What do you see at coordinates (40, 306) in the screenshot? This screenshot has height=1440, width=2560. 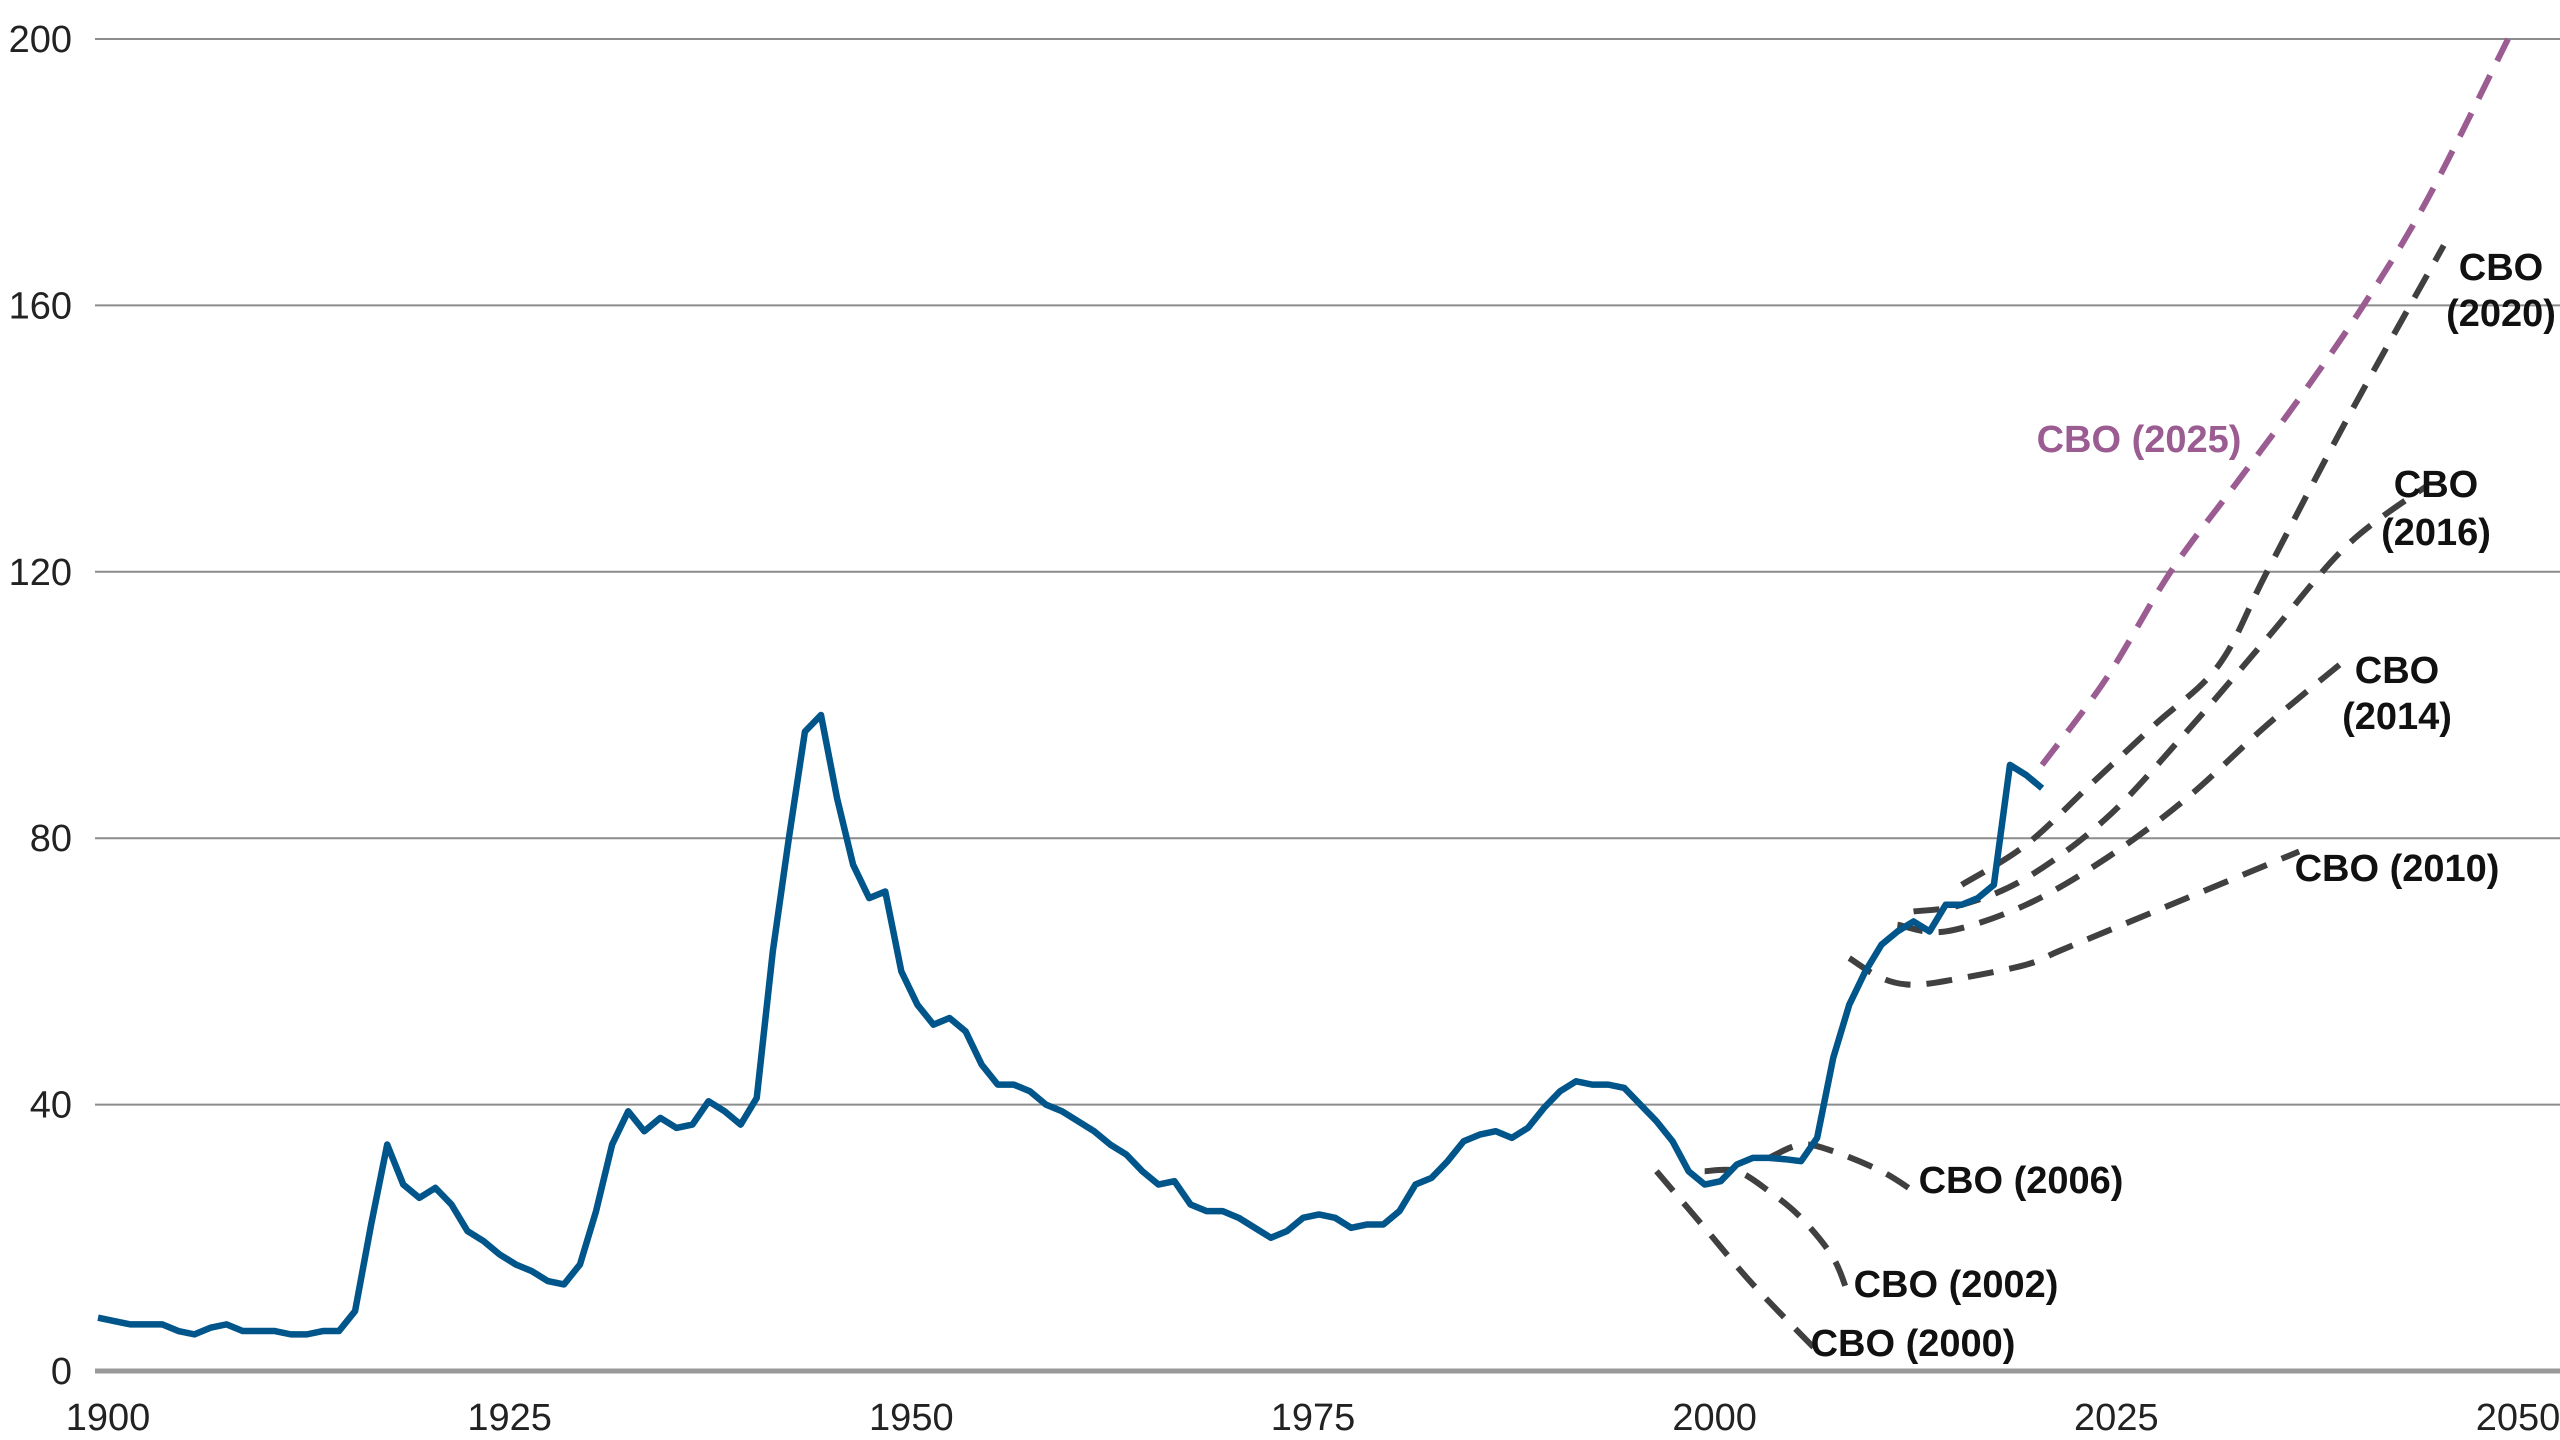 I see `y-tick-label: 160` at bounding box center [40, 306].